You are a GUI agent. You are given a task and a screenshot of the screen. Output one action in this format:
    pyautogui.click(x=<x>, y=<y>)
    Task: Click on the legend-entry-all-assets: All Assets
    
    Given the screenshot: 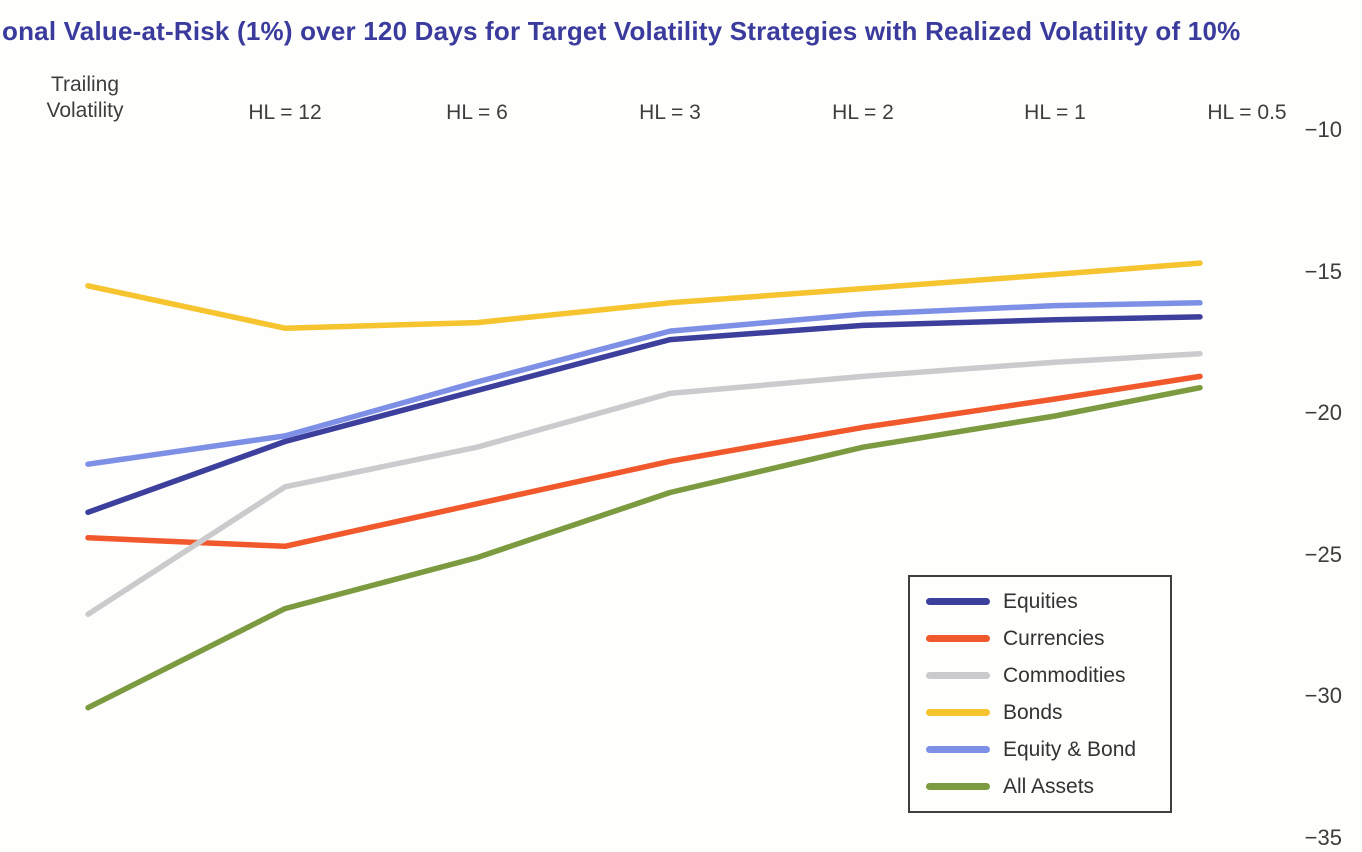 What is the action you would take?
    pyautogui.click(x=1045, y=787)
    